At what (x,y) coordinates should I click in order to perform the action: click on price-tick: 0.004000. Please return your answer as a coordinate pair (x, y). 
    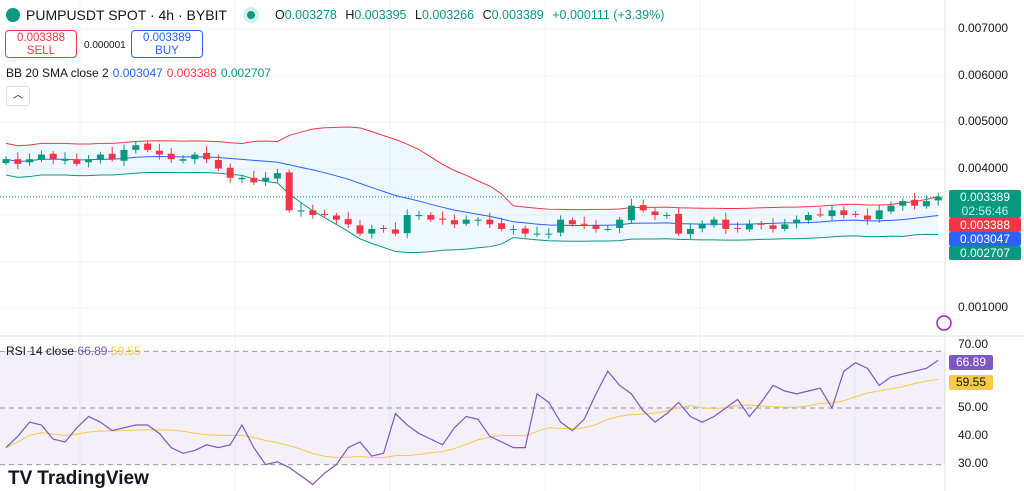
    Looking at the image, I should click on (983, 168).